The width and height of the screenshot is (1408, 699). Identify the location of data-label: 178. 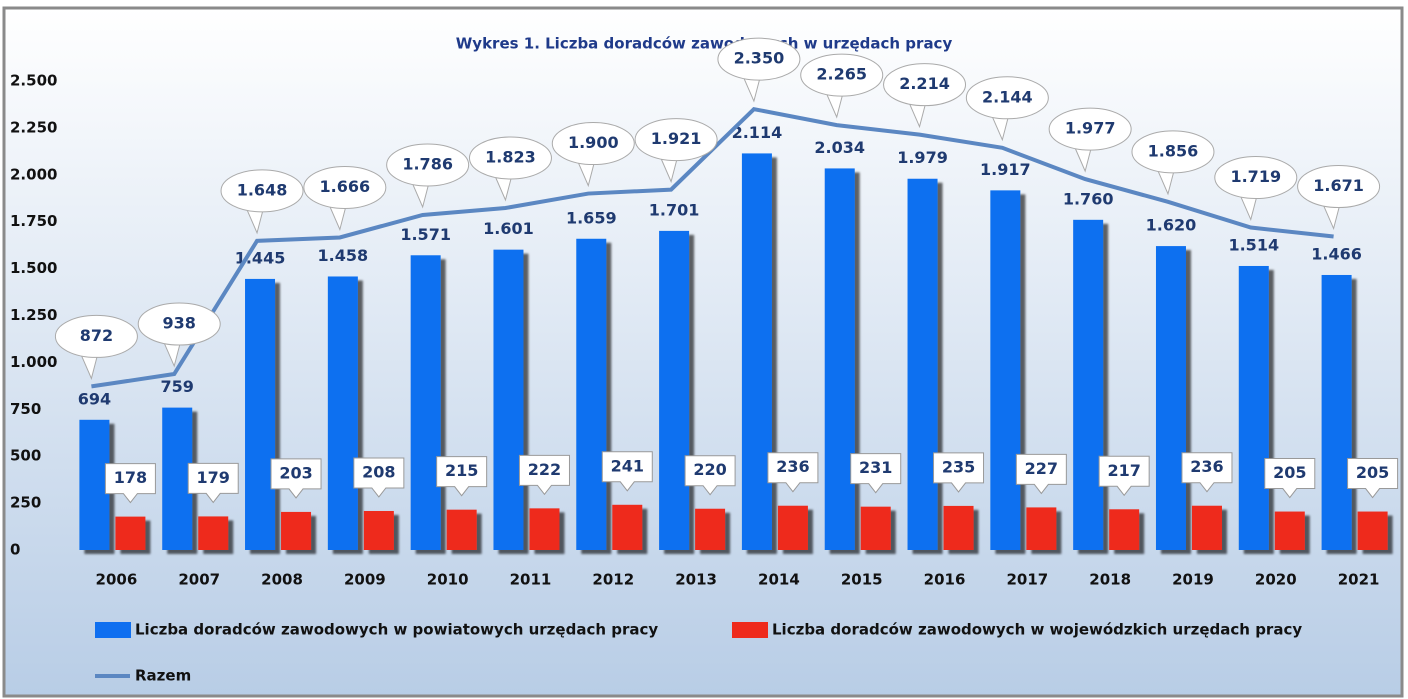
(130, 477).